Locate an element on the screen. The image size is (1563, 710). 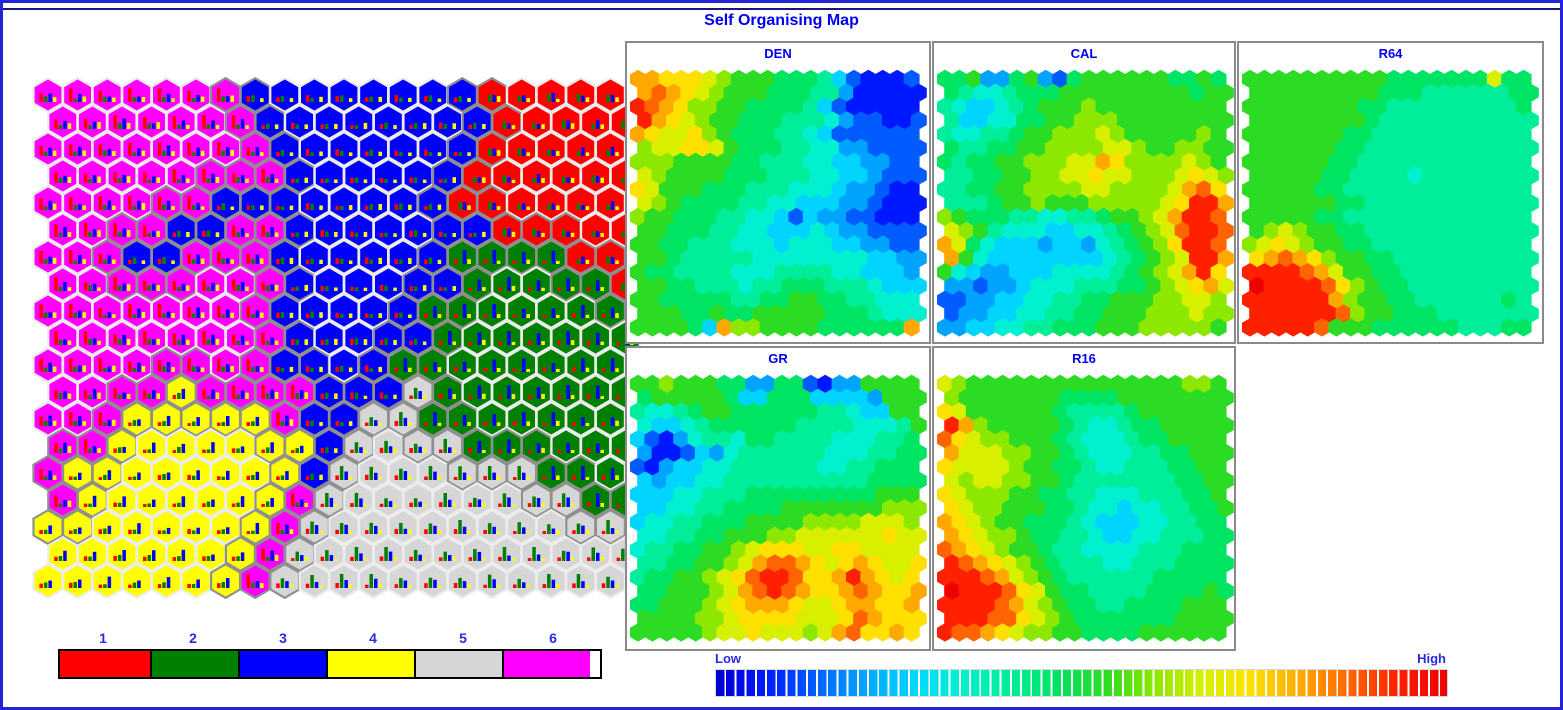
panel-den: DEN is located at coordinates (778, 192).